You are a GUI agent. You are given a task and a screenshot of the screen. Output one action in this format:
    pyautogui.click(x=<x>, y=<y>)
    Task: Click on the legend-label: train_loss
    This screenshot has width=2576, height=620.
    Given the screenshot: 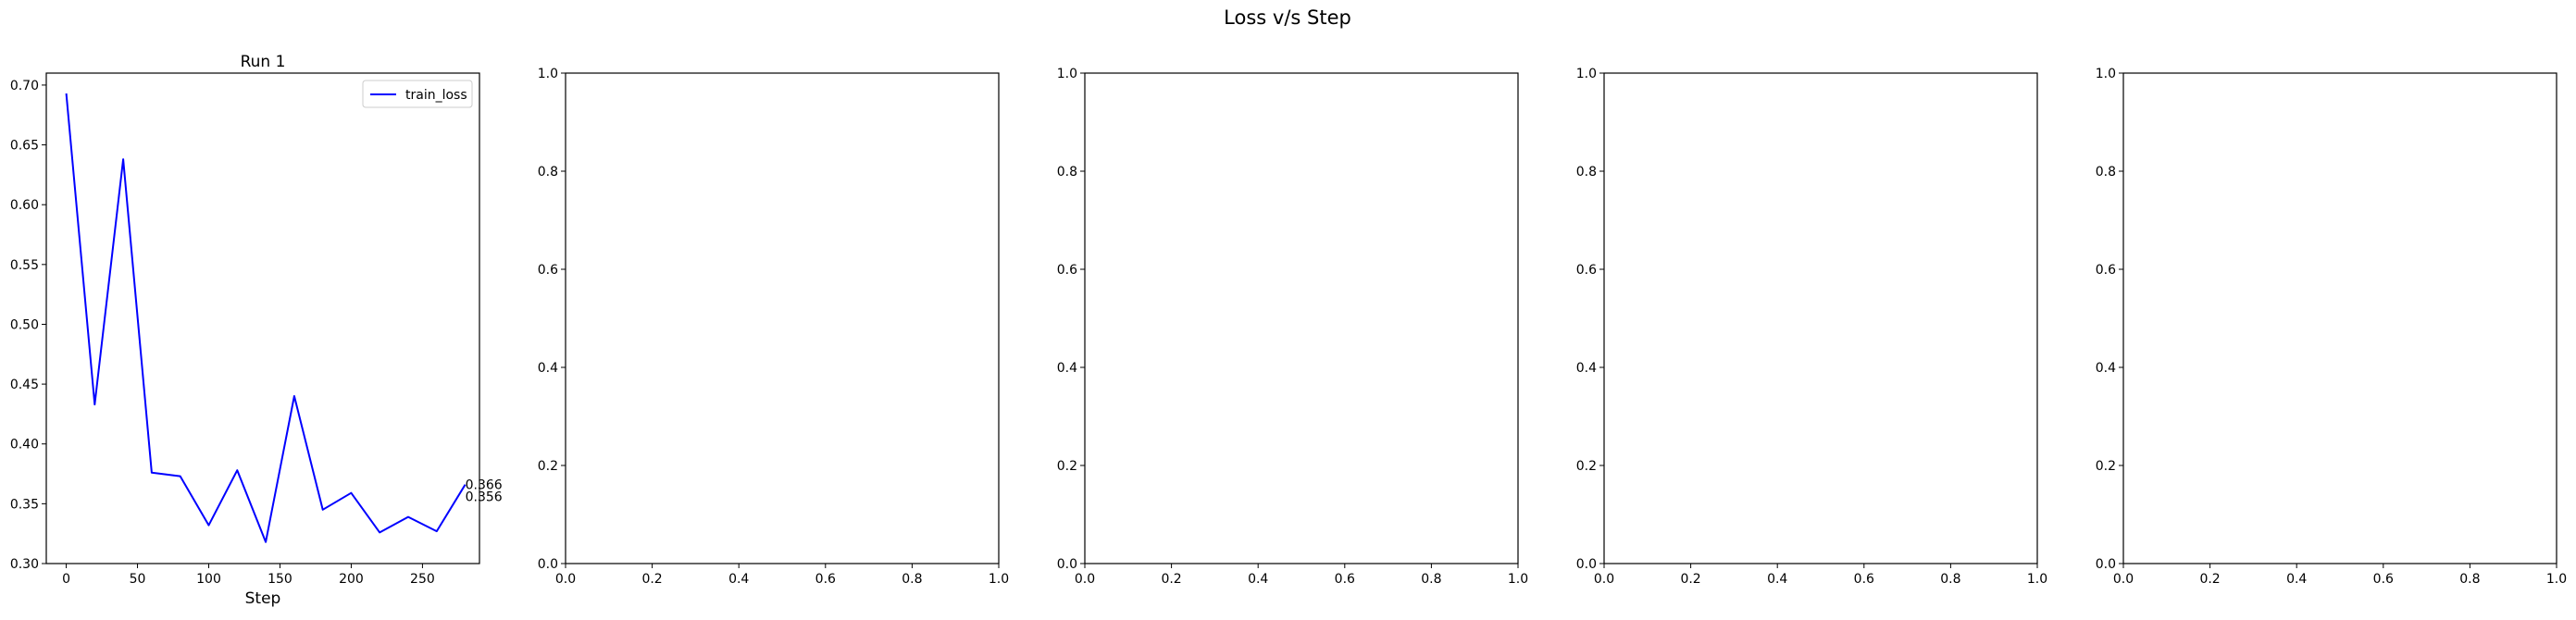 What is the action you would take?
    pyautogui.click(x=436, y=95)
    